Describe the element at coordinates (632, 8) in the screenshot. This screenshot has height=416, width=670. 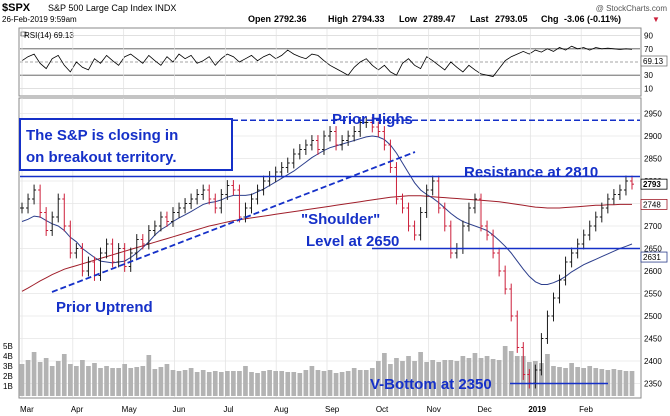
I see `watermark: @ StockCharts.com` at that location.